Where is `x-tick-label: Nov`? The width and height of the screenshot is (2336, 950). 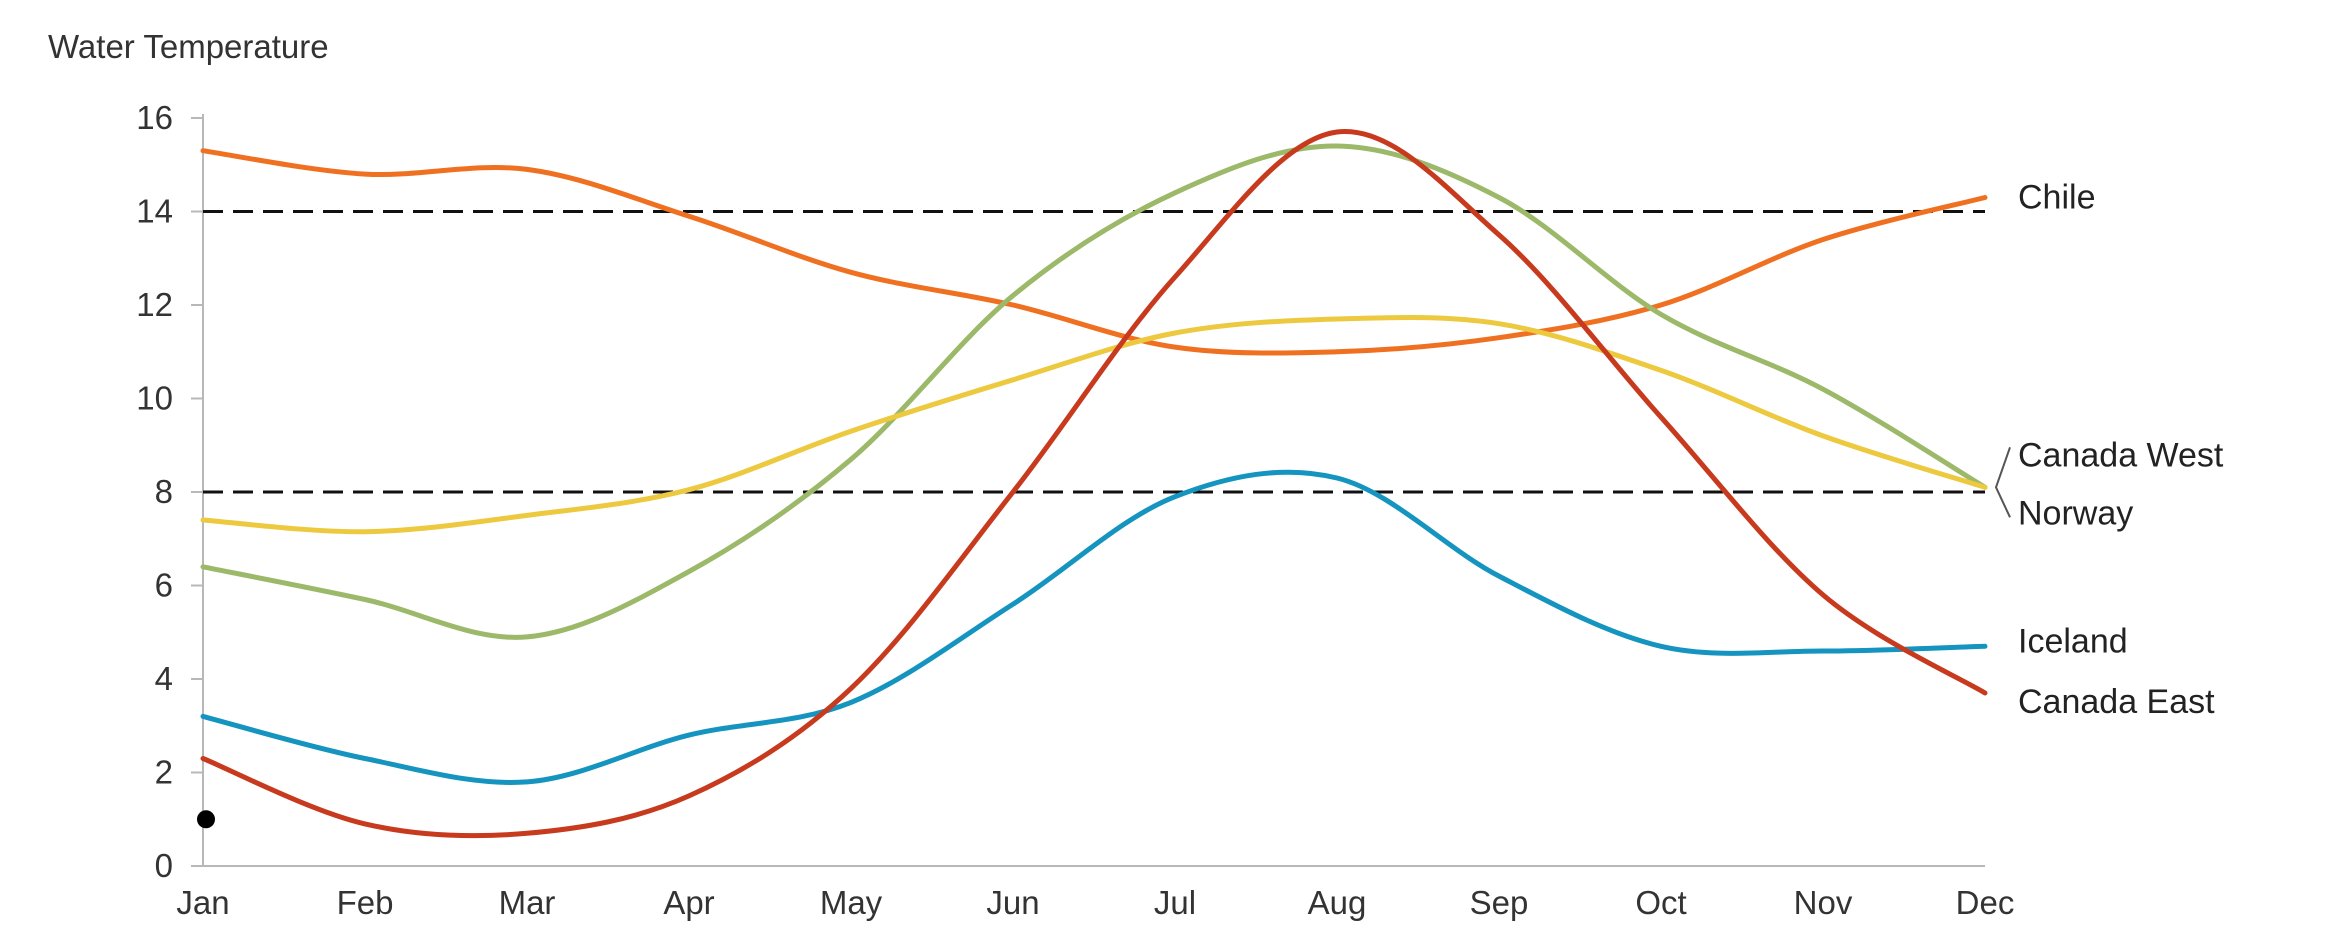 x-tick-label: Nov is located at coordinates (1823, 902).